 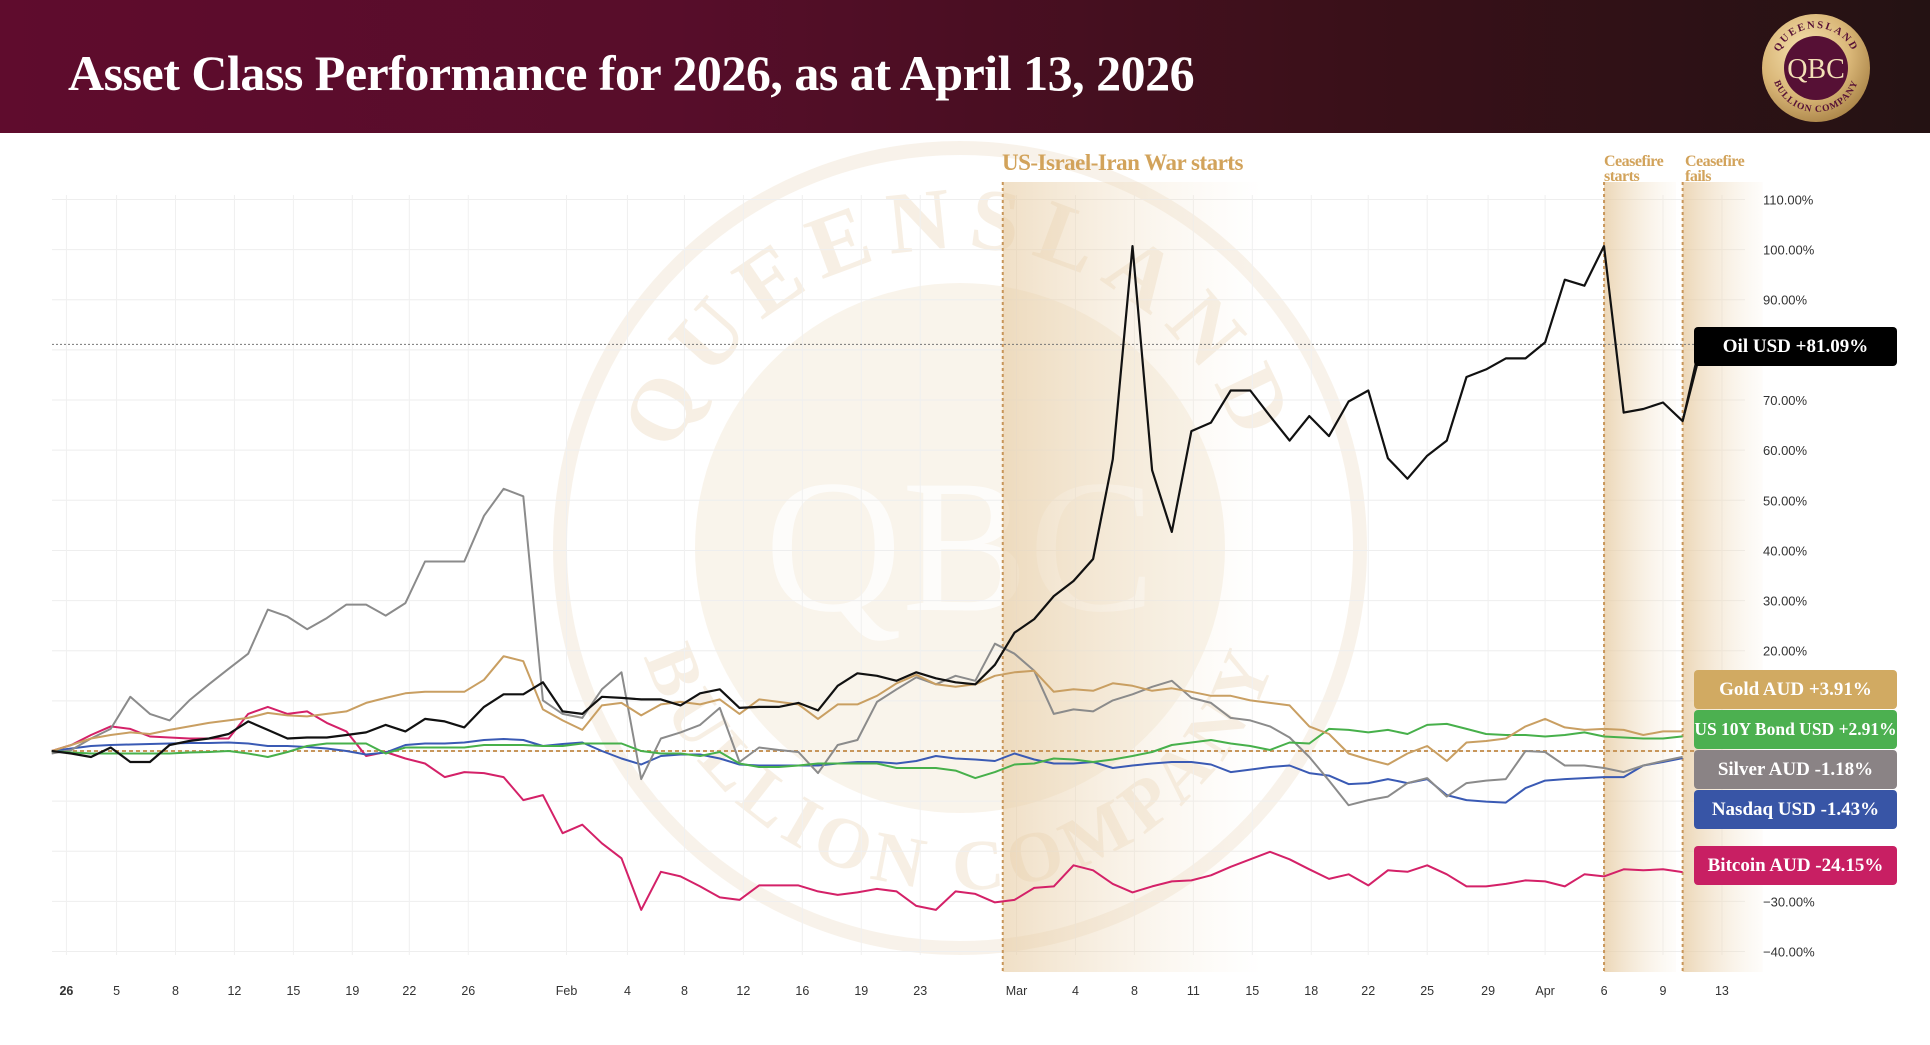 What do you see at coordinates (1193, 991) in the screenshot?
I see `x-tick-label: 11` at bounding box center [1193, 991].